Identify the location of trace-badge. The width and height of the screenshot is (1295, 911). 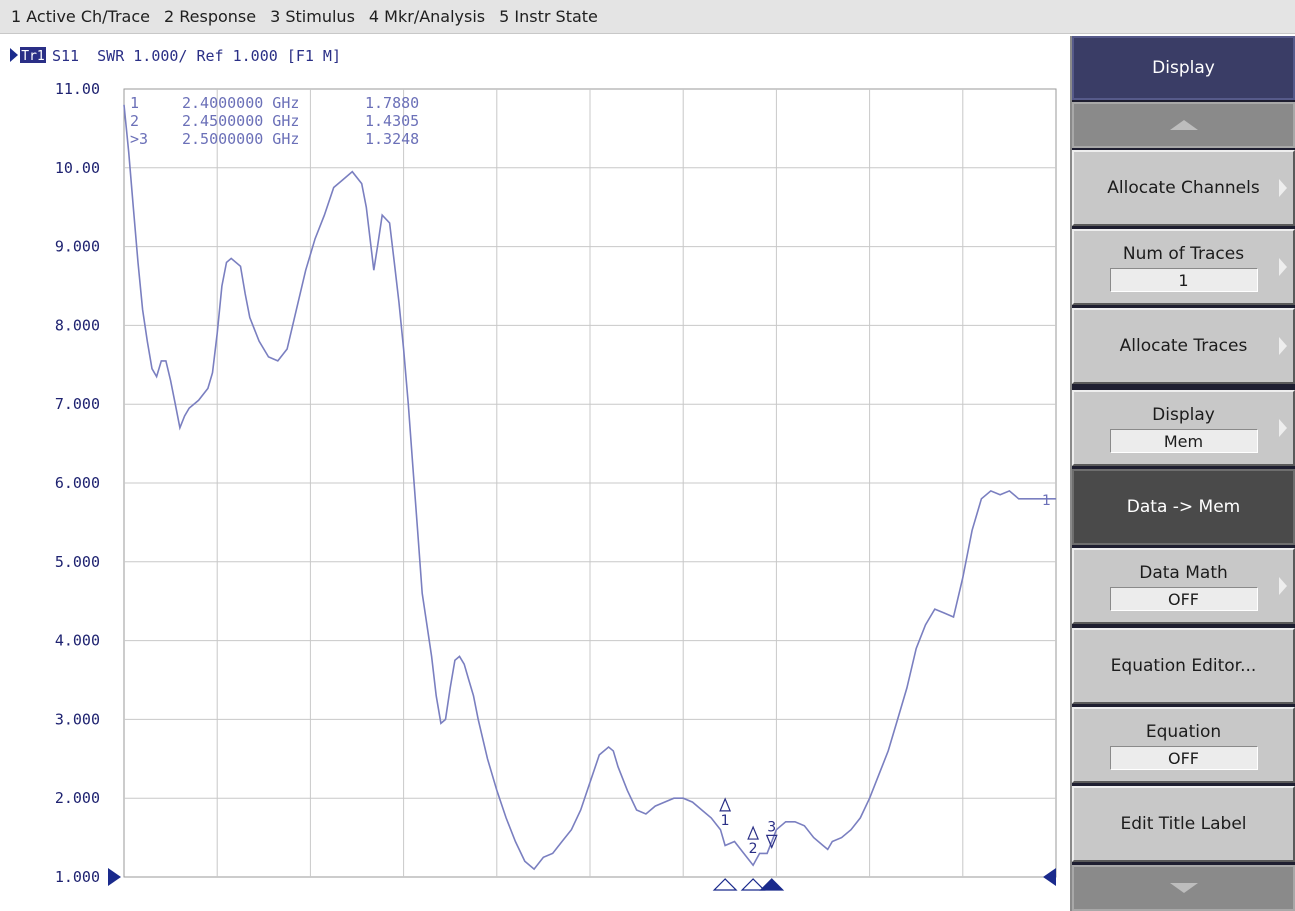
(33, 55).